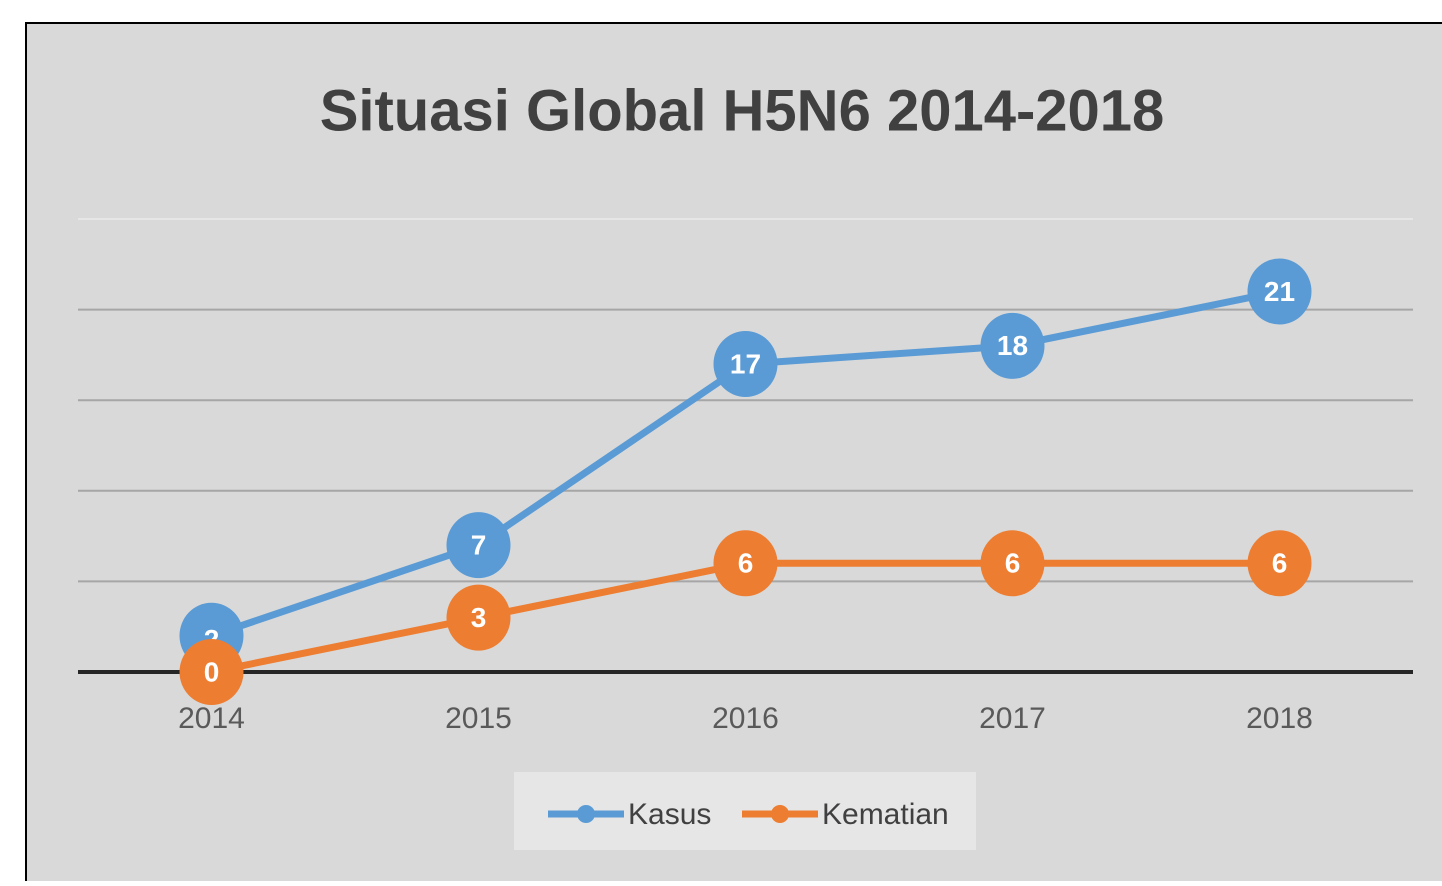 This screenshot has width=1442, height=886. Describe the element at coordinates (885, 814) in the screenshot. I see `legend-label: Kematian` at that location.